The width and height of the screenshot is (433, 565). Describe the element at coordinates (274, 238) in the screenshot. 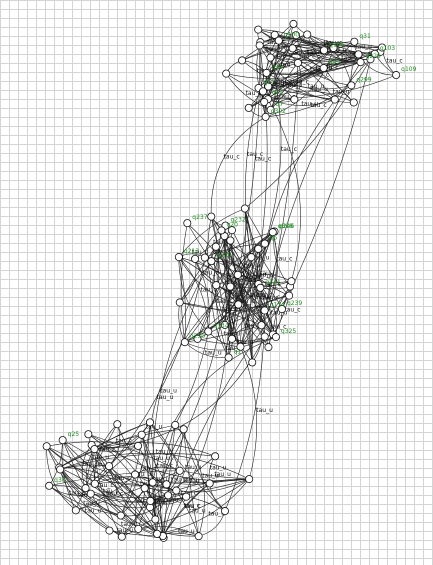

I see `state-label: q5` at that location.